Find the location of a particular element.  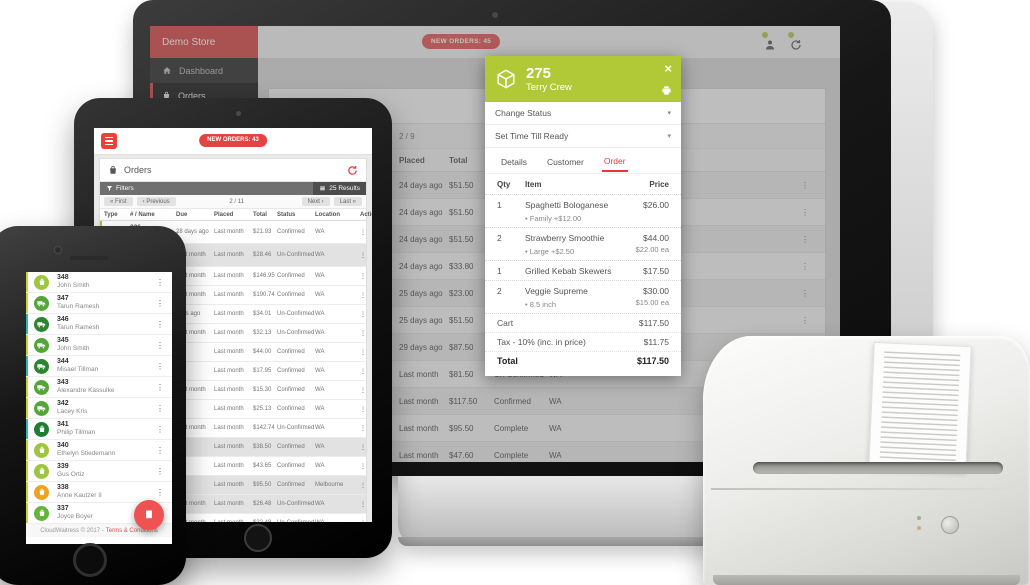

sync-icon is located at coordinates (795, 41).